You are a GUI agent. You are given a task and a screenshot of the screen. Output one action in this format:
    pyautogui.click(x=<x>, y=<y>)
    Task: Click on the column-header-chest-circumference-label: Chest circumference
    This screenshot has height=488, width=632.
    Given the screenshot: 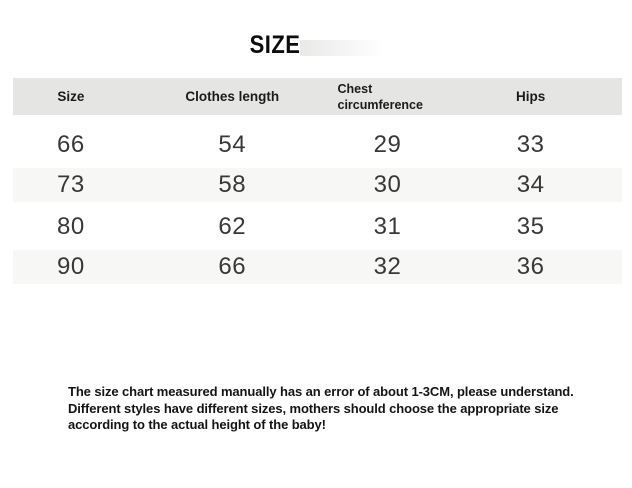 What is the action you would take?
    pyautogui.click(x=380, y=96)
    